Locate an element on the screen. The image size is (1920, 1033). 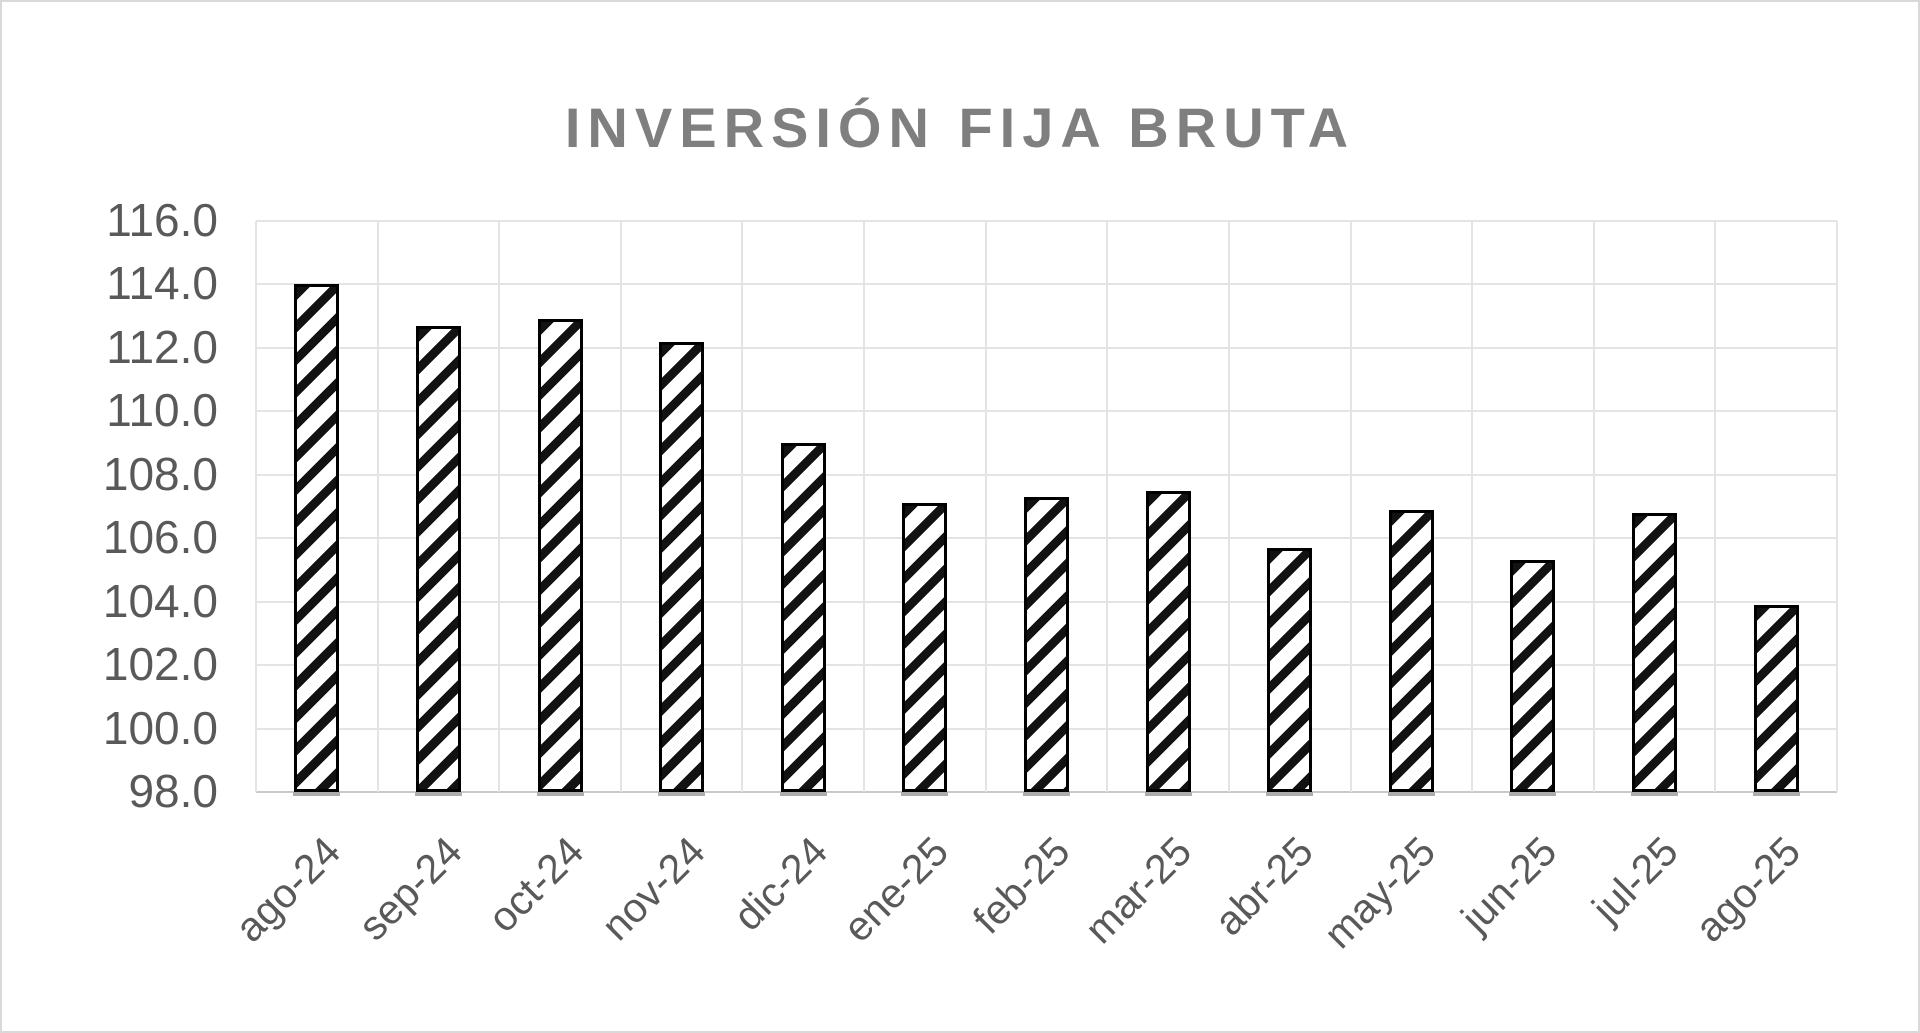
x-axis-tick-label: mar-25 is located at coordinates (1138, 890).